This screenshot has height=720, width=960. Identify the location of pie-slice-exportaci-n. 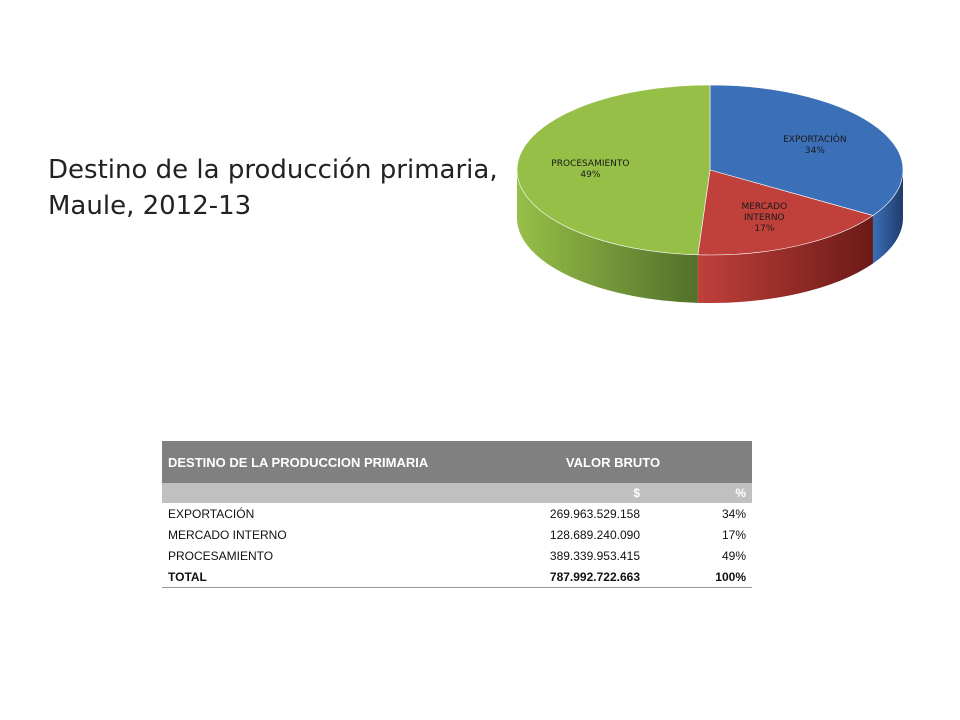
(806, 150).